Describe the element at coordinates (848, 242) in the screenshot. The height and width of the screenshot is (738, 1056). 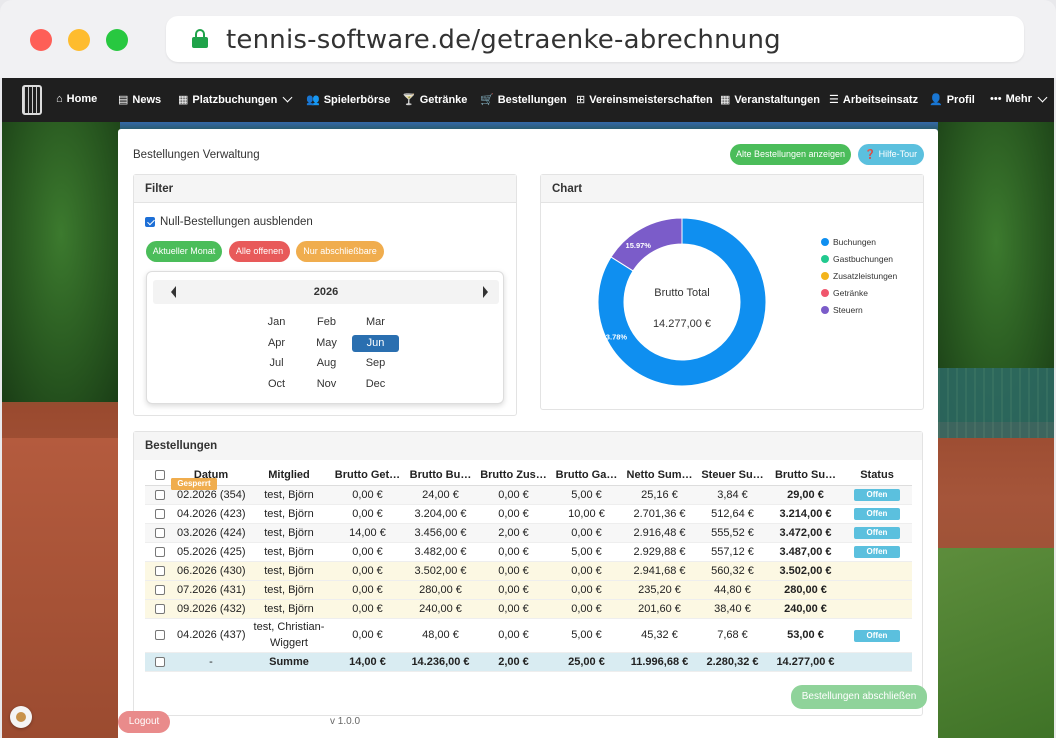
I see `legend-item: Buchungen` at that location.